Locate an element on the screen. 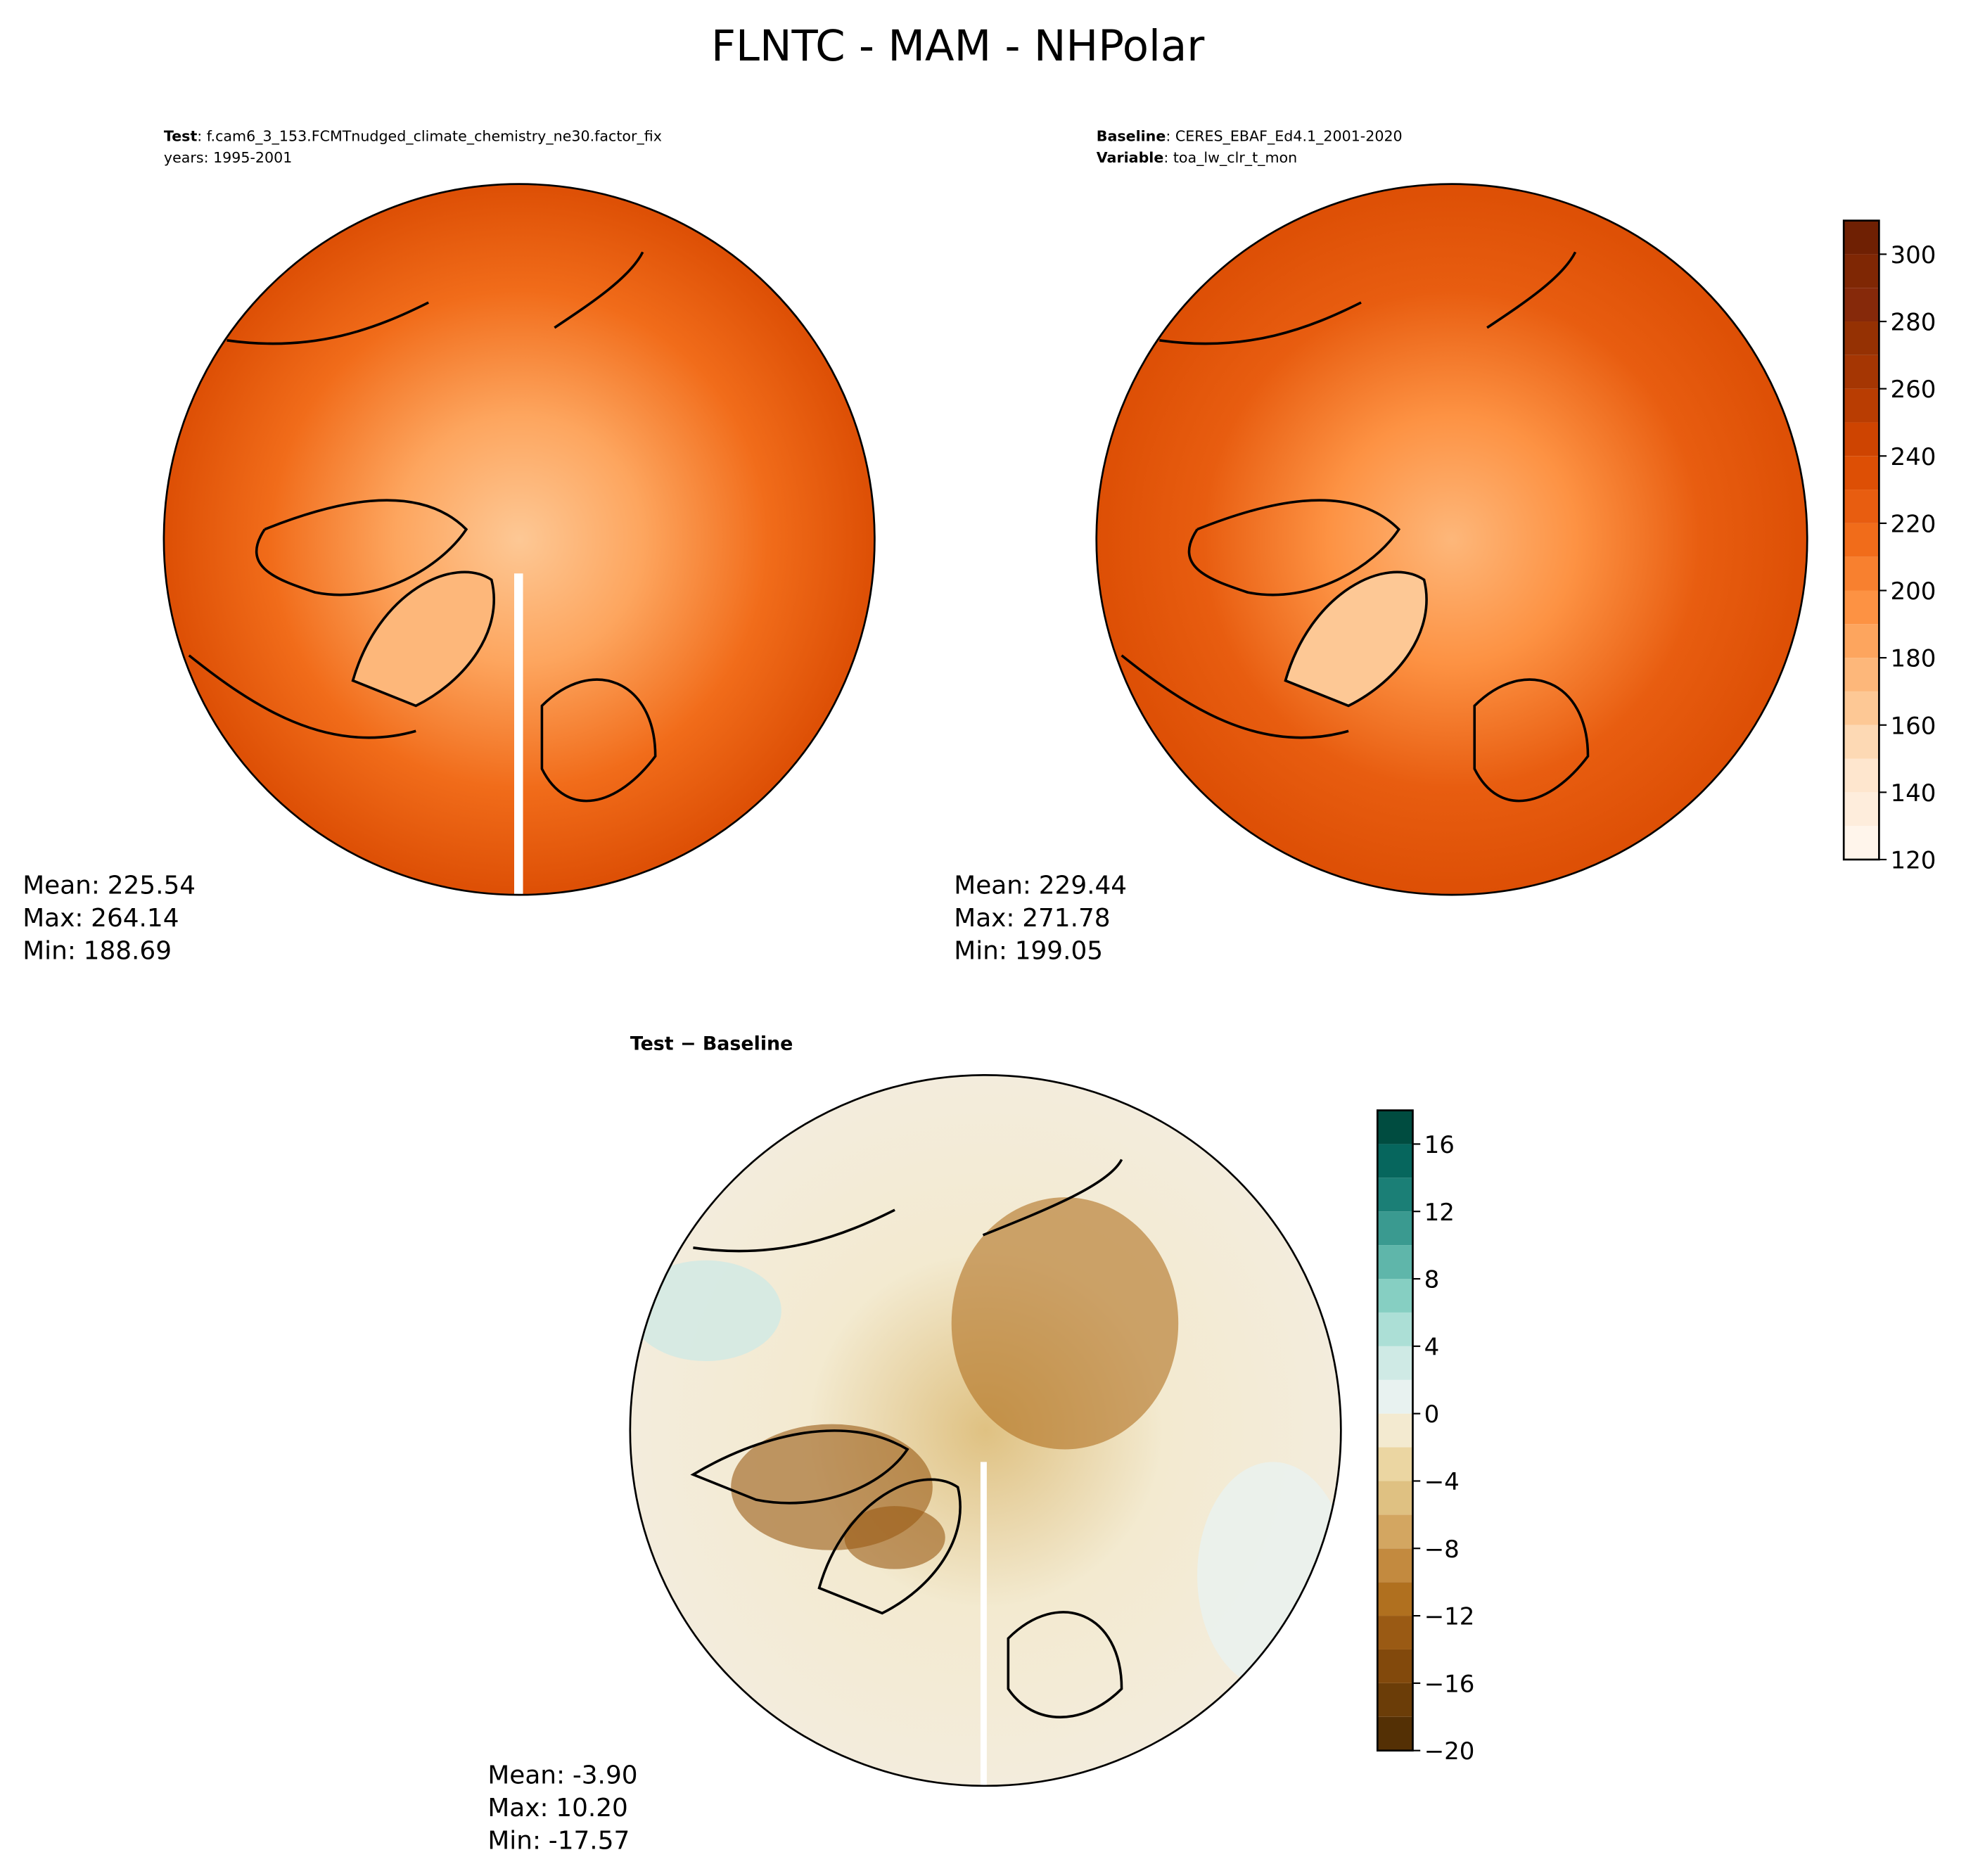 The image size is (1966, 1876). stat: Max: 264.14 is located at coordinates (101, 918).